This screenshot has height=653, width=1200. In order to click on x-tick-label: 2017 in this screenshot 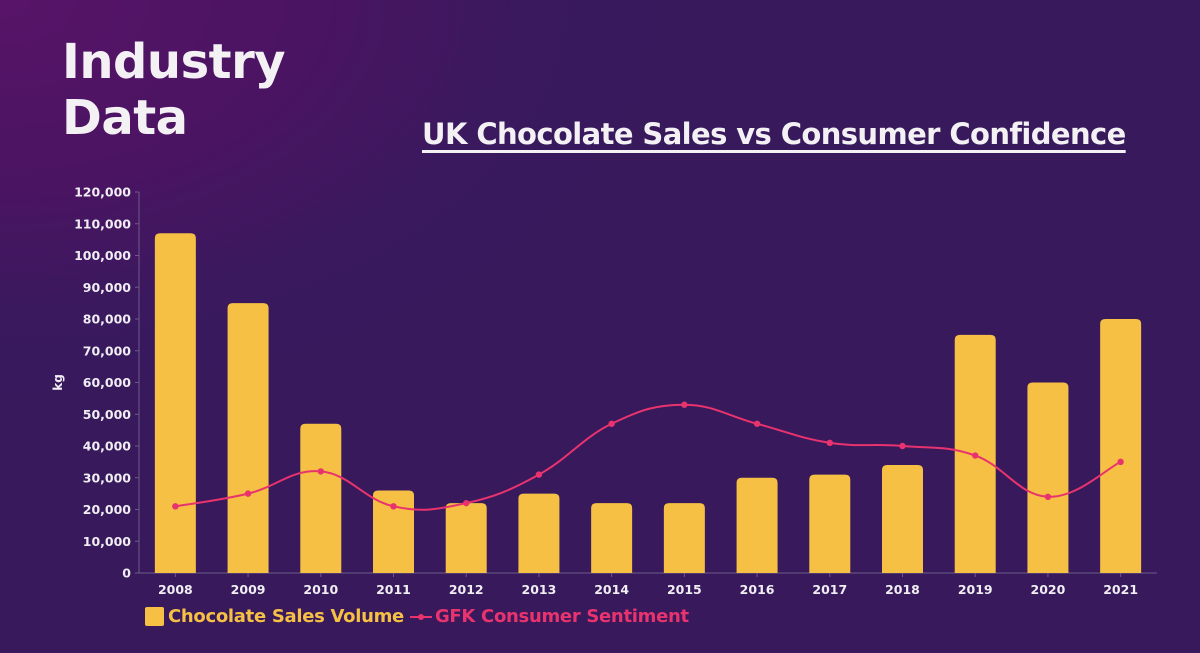, I will do `click(829, 589)`.